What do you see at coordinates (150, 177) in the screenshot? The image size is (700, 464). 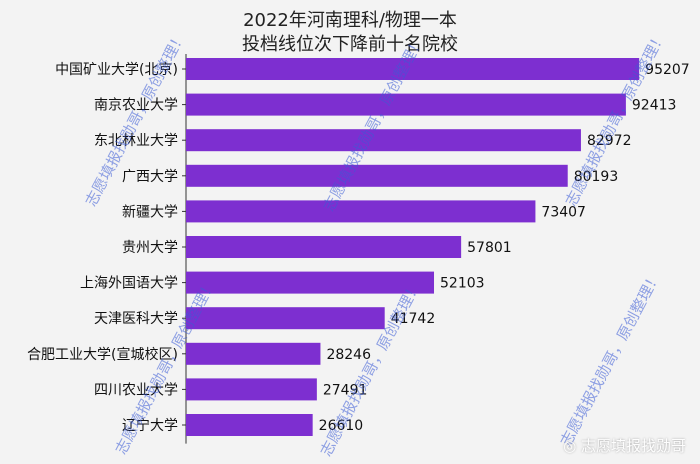 I see `category-label: 广西大学` at bounding box center [150, 177].